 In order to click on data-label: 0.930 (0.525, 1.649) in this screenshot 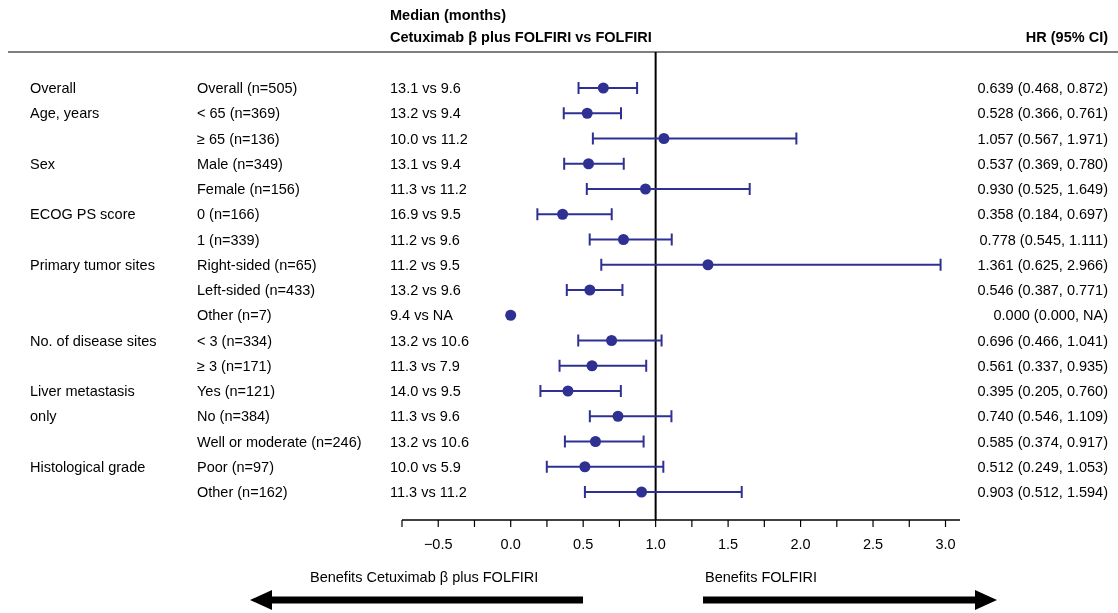, I will do `click(1042, 189)`.